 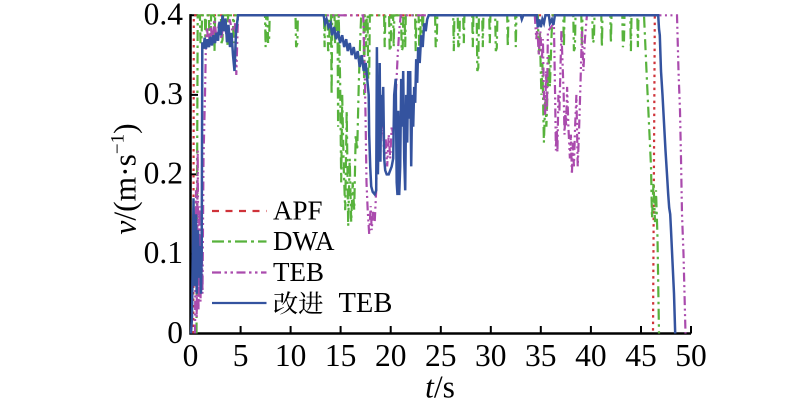 What do you see at coordinates (241, 355) in the screenshot?
I see `svg-text: 5` at bounding box center [241, 355].